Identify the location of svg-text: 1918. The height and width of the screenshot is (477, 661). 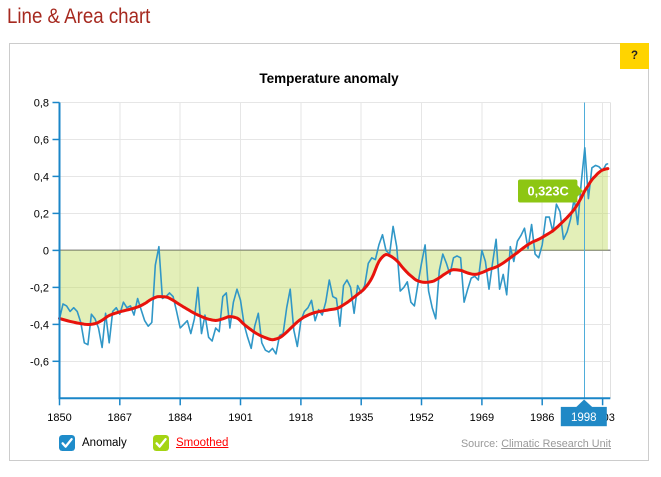
(301, 418).